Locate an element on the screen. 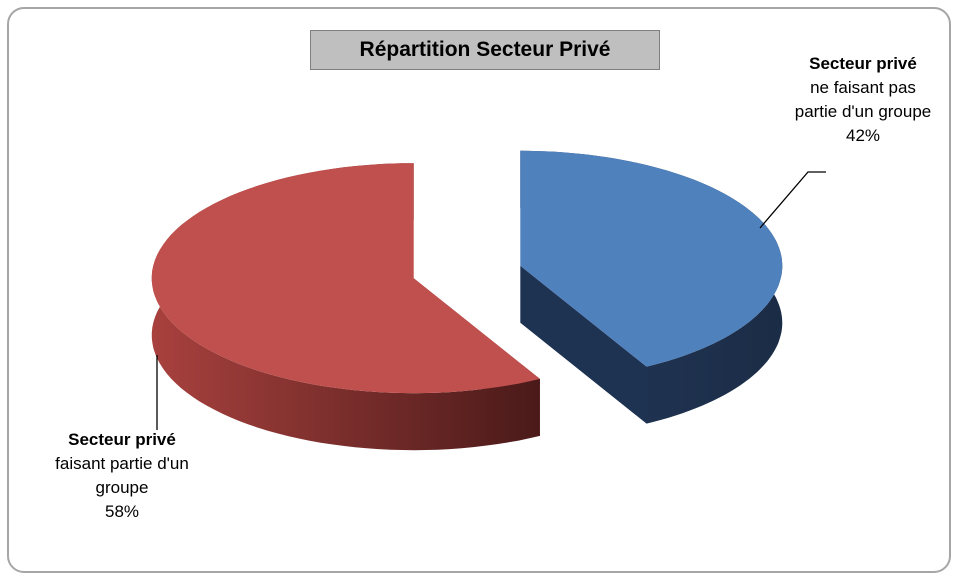  label-detail: ne faisant pas partie d'un groupe is located at coordinates (863, 99).